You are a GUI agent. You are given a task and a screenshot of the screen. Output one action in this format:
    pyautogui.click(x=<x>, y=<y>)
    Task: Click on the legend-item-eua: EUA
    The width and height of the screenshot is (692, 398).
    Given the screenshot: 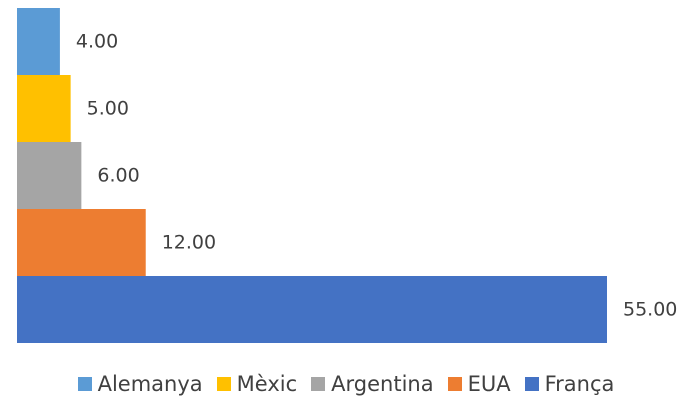 What is the action you would take?
    pyautogui.click(x=479, y=384)
    